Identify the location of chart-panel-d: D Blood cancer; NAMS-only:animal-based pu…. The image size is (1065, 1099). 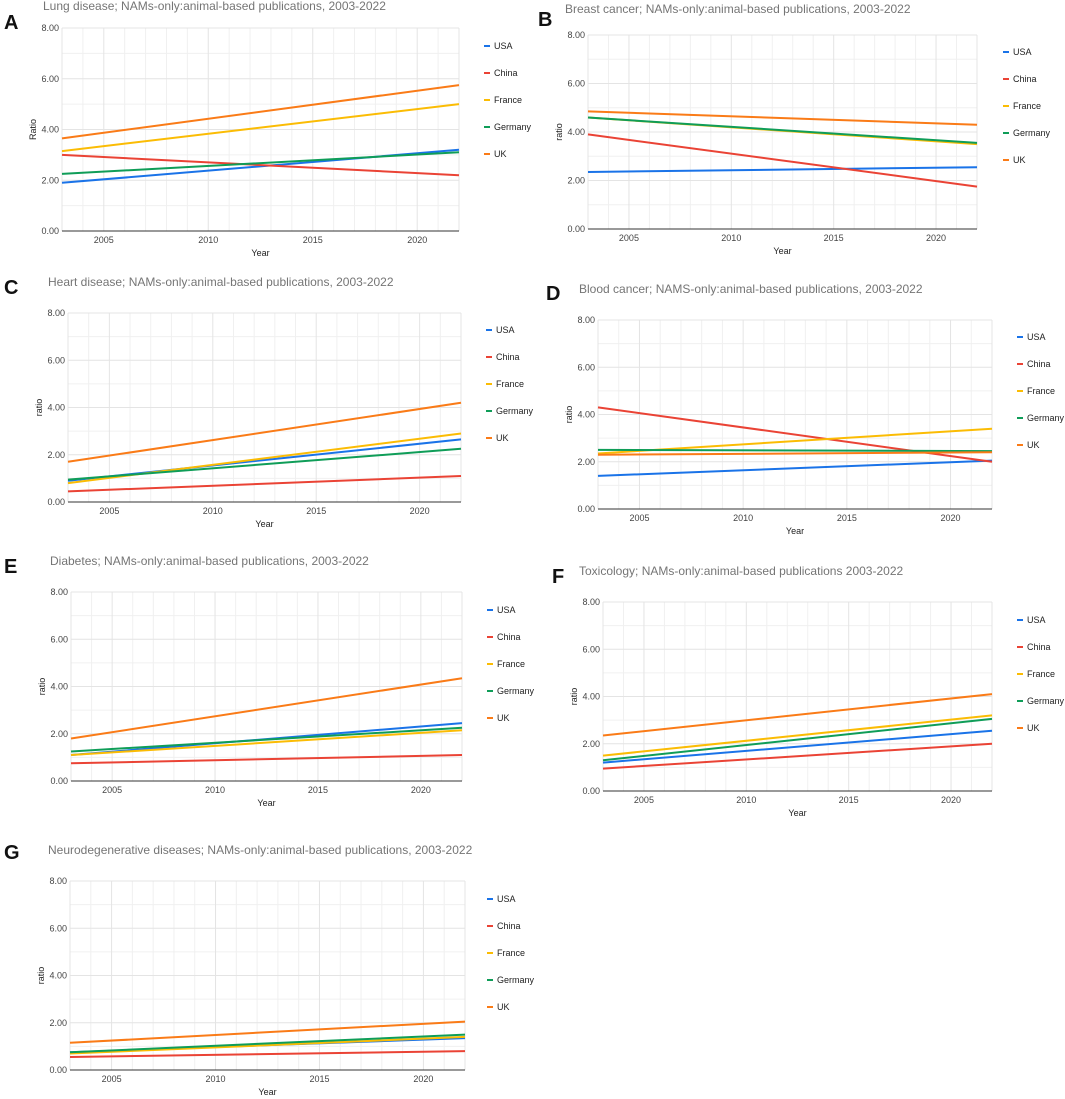
(805, 409).